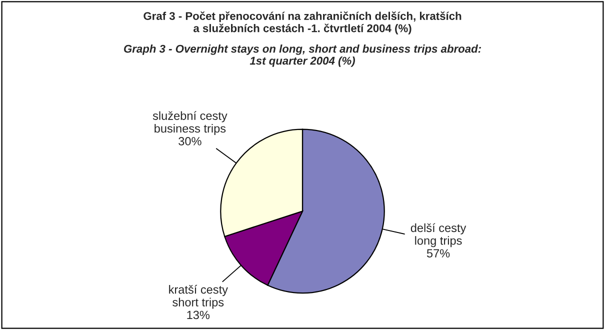 This screenshot has height=330, width=605. What do you see at coordinates (438, 235) in the screenshot?
I see `slice-label: delší cesty long trips` at bounding box center [438, 235].